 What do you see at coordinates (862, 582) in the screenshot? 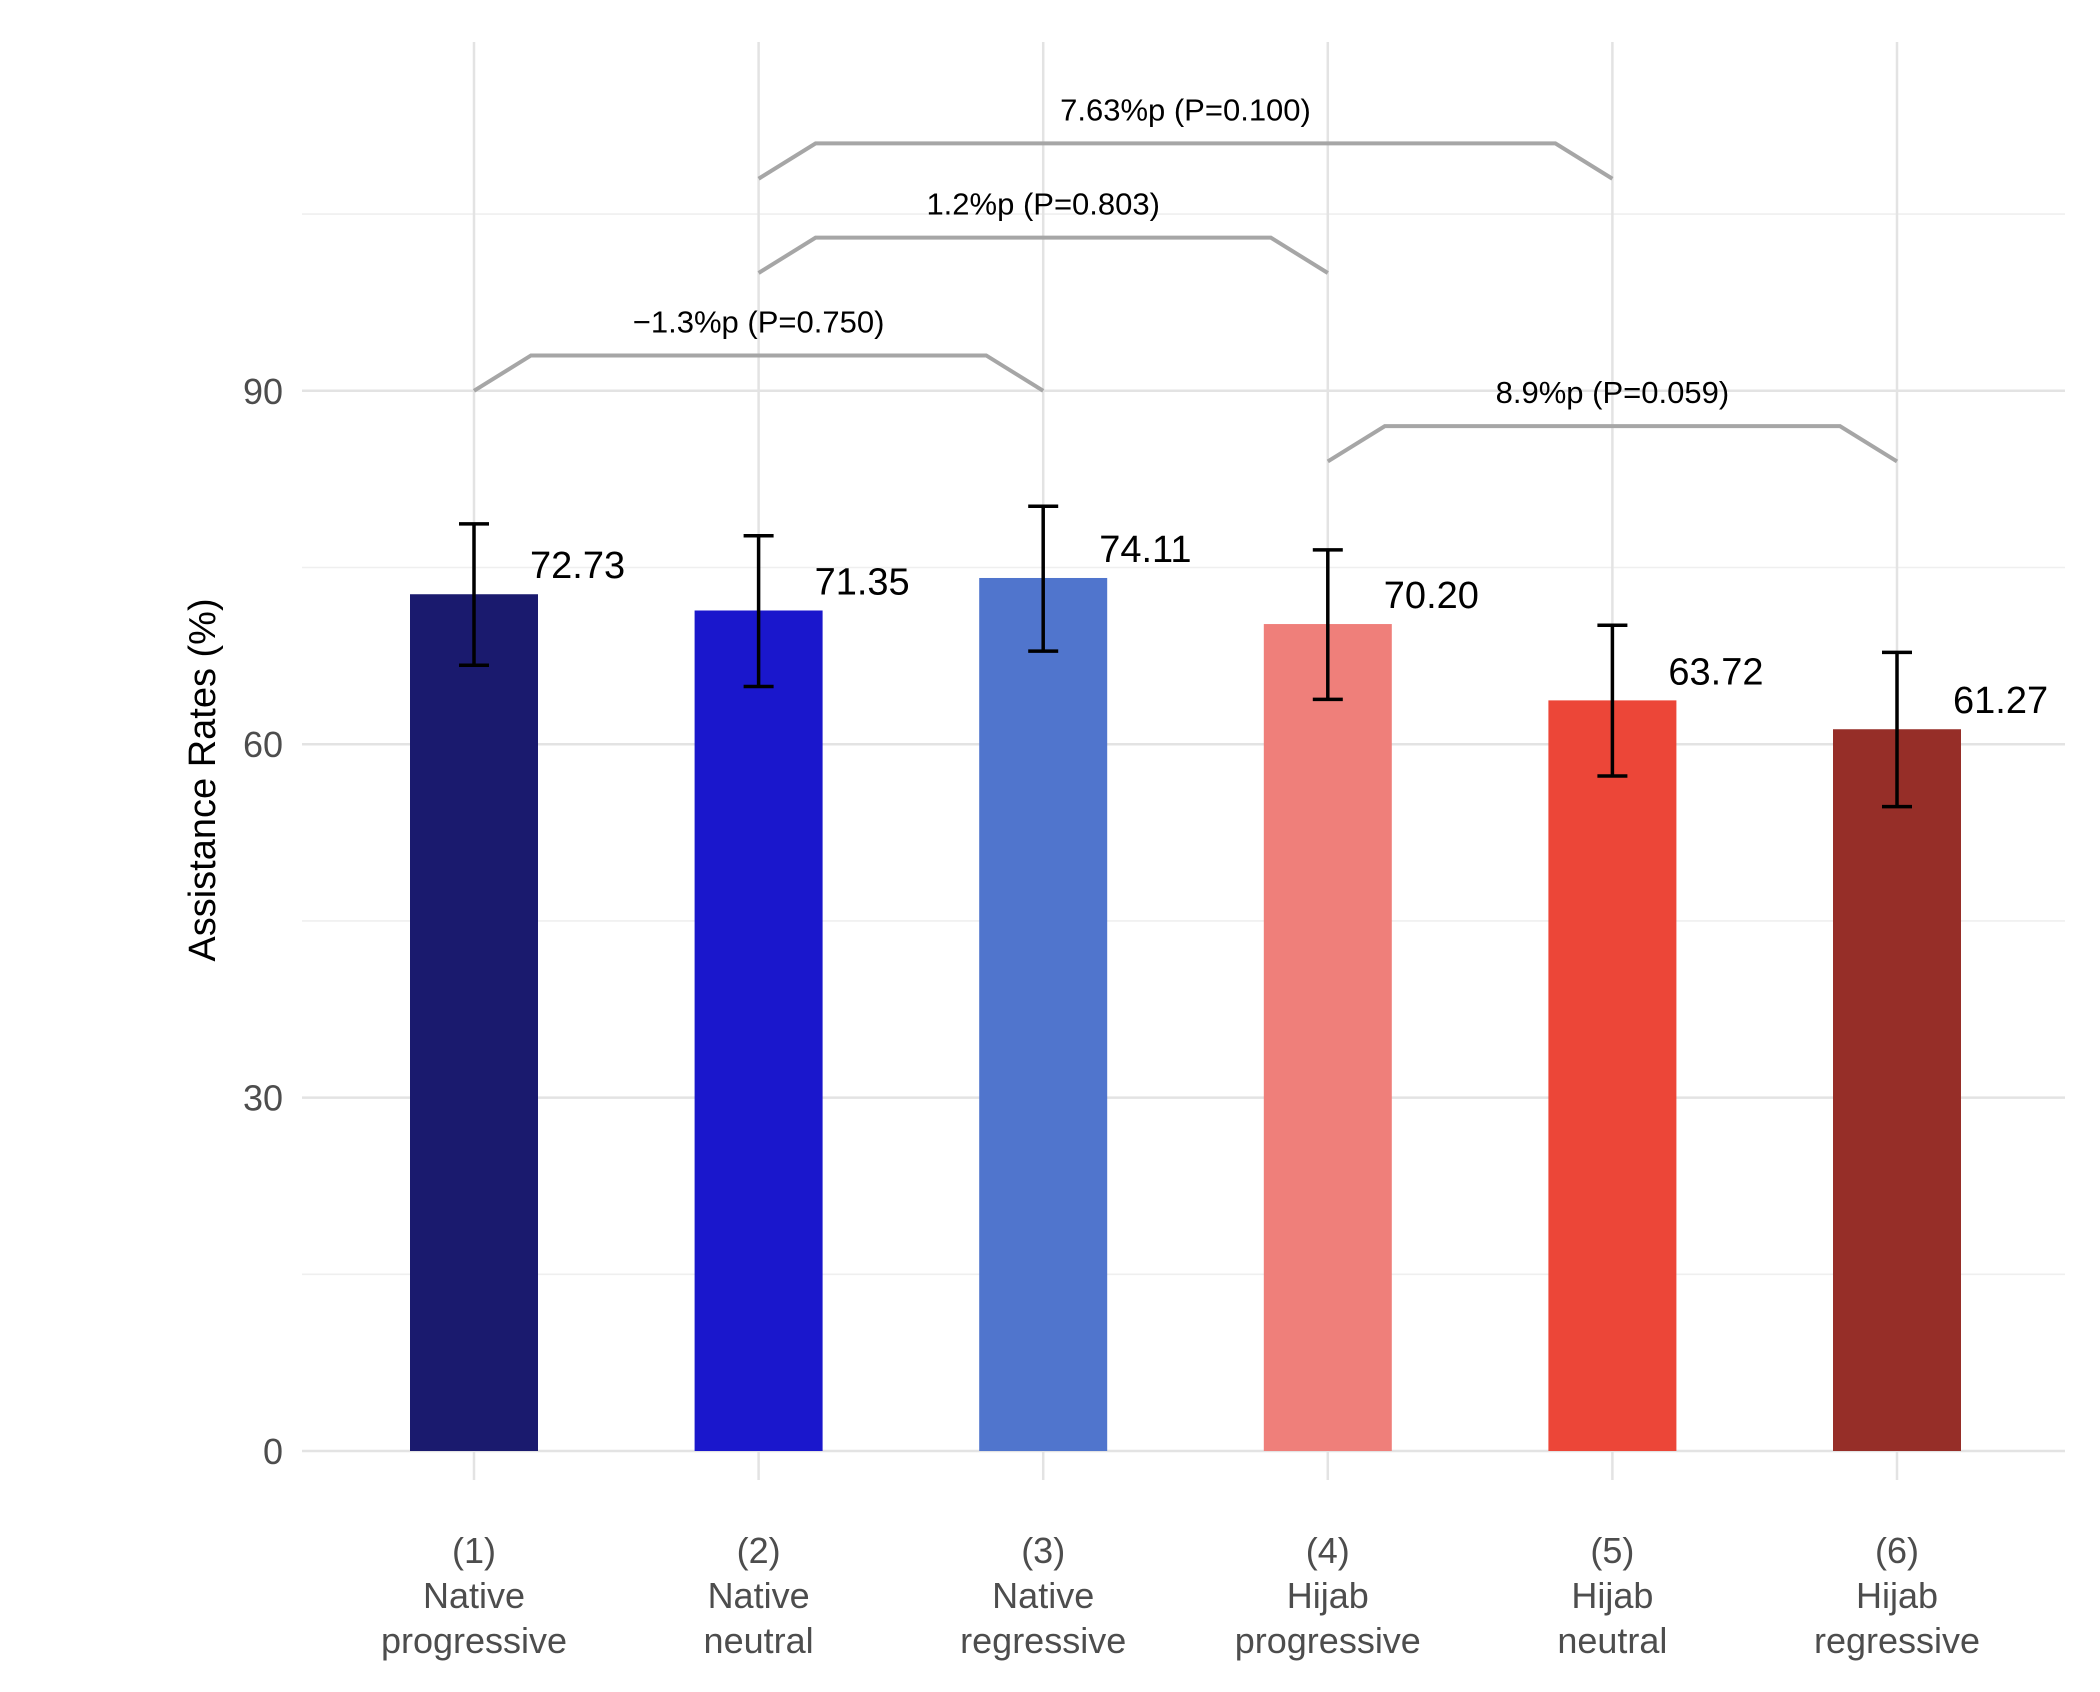
I see `value-label: 71.35` at bounding box center [862, 582].